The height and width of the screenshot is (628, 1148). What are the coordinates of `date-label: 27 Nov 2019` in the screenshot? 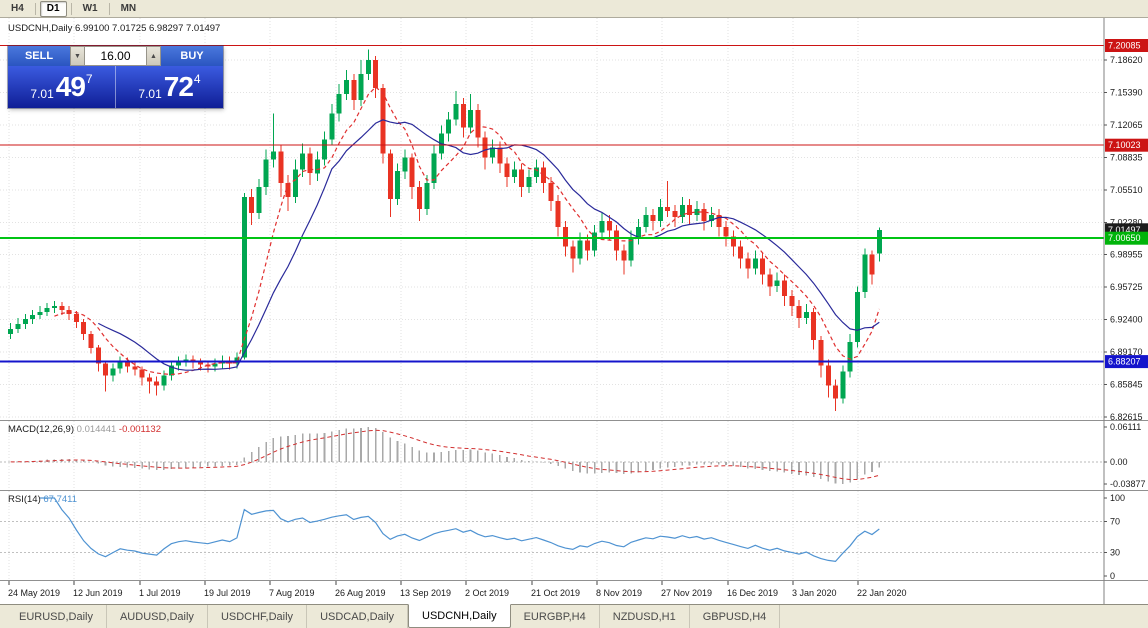 It's located at (686, 593).